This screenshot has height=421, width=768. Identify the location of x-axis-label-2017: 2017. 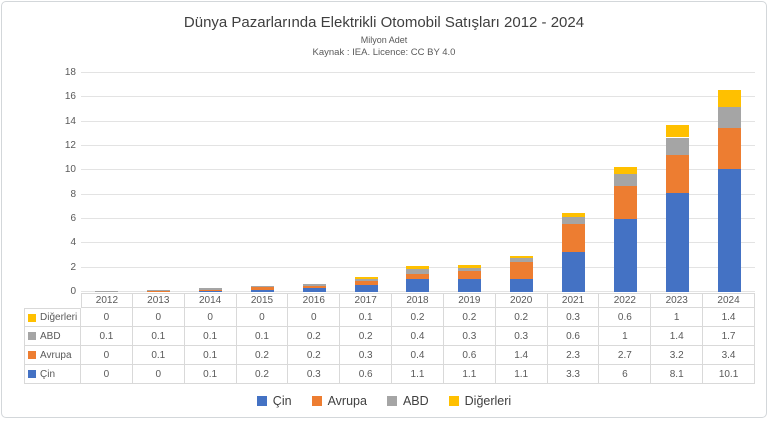
(366, 300).